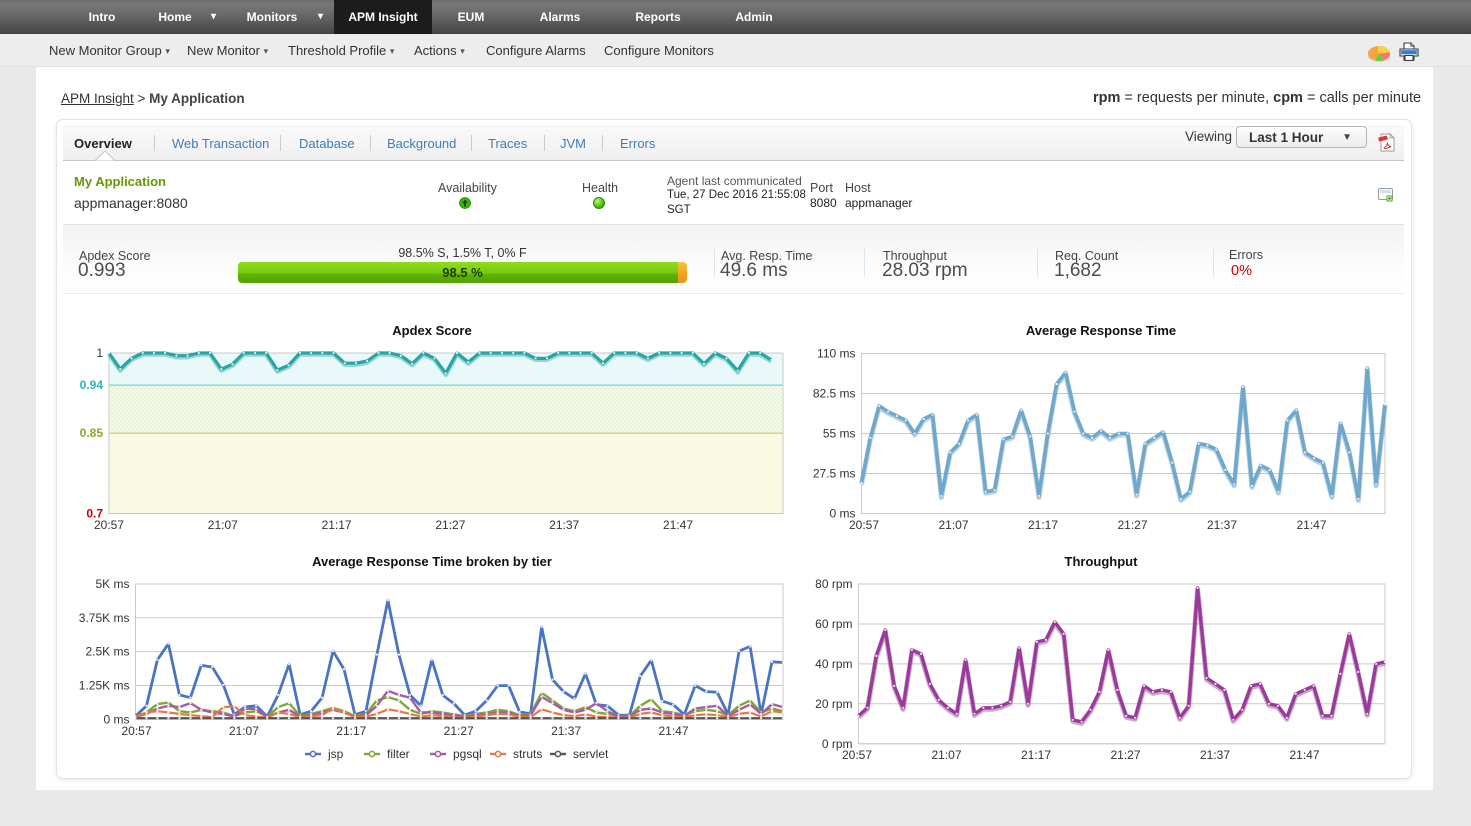  What do you see at coordinates (104, 618) in the screenshot?
I see `svg-text: 3.75K ms` at bounding box center [104, 618].